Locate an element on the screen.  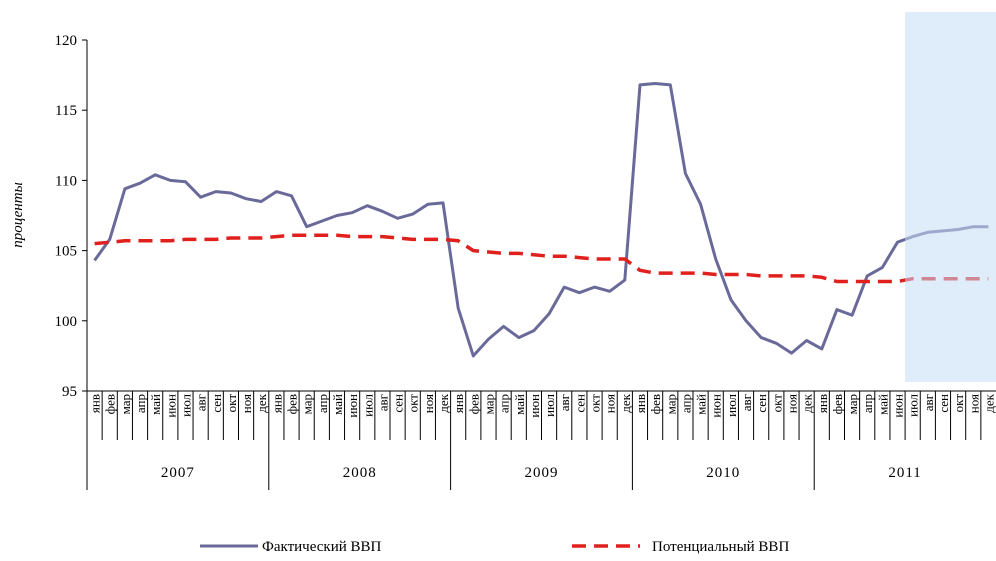
y-tick-label: 105 is located at coordinates (66, 252).